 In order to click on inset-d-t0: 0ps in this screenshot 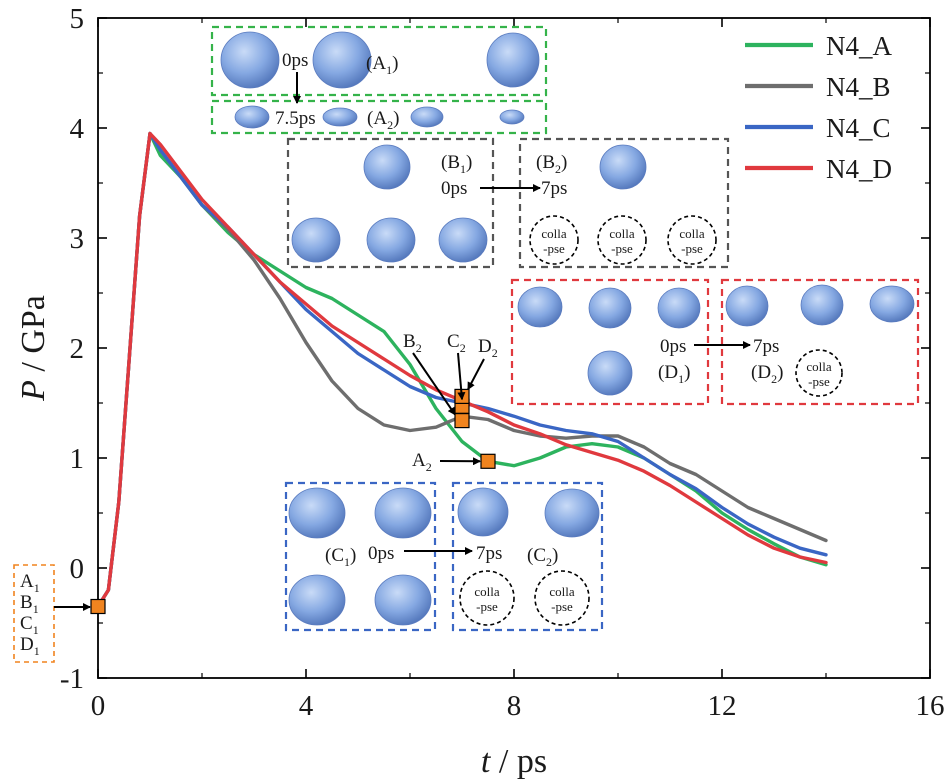, I will do `click(673, 346)`.